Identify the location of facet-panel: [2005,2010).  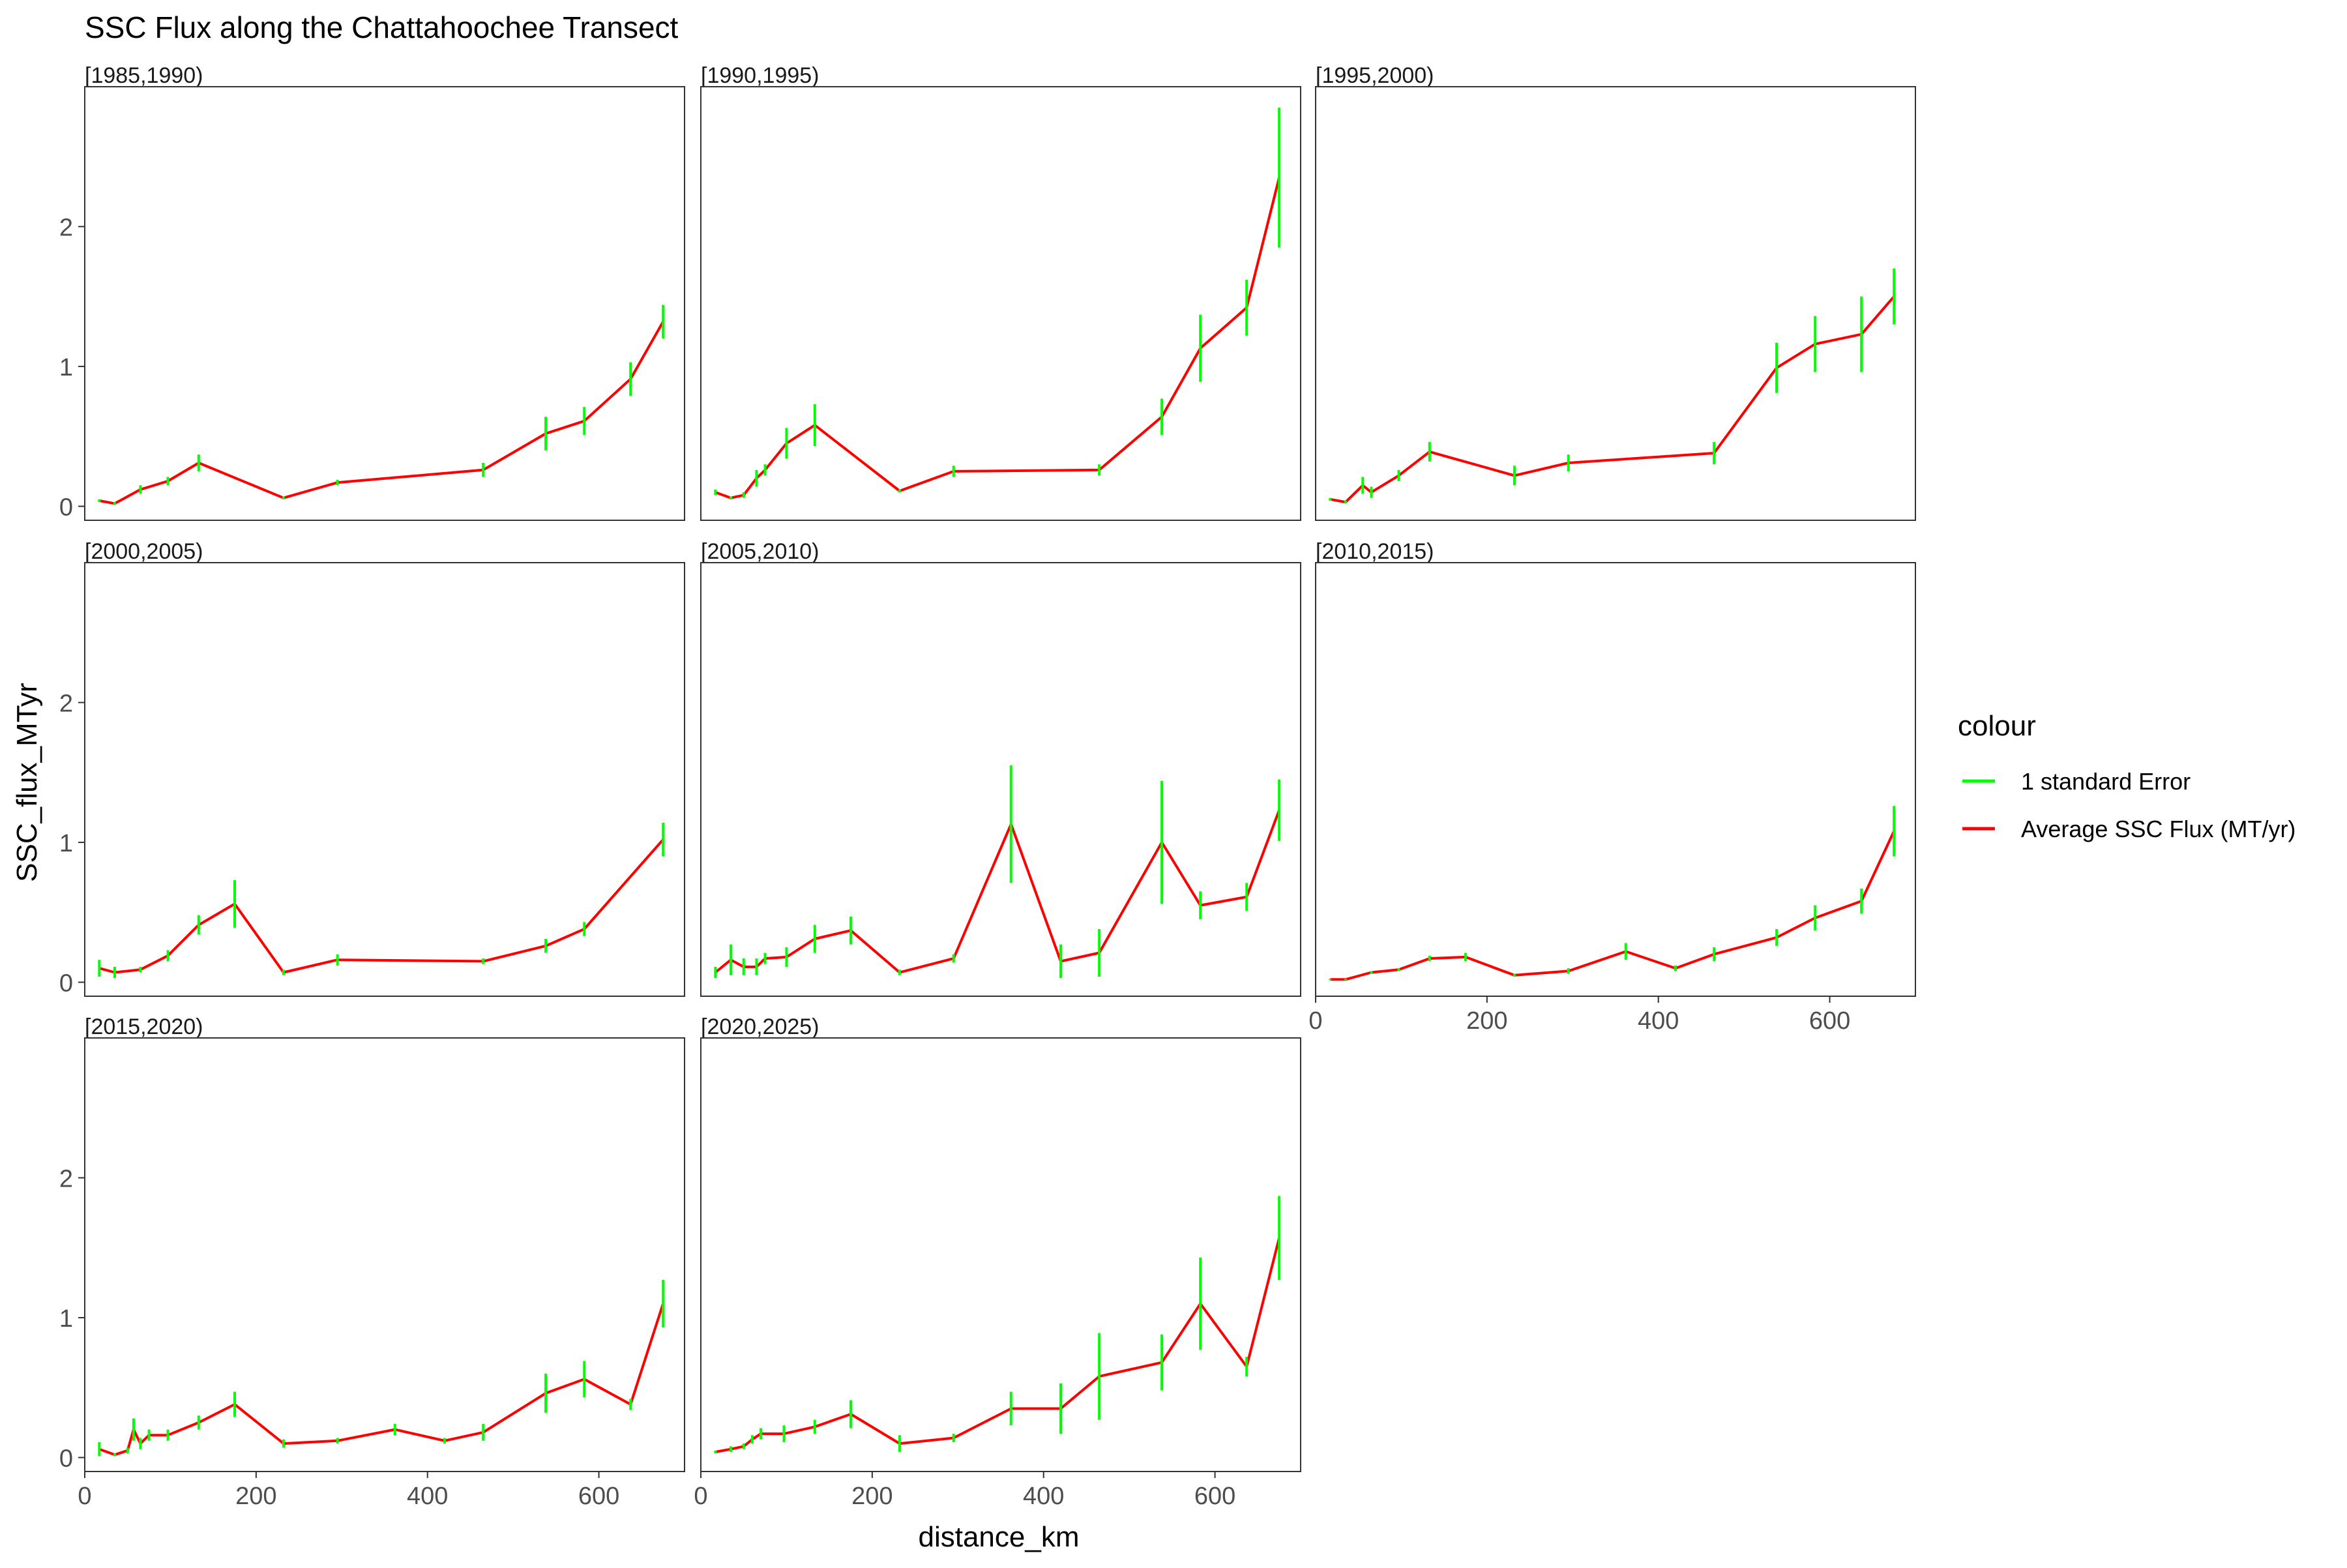
(1000, 768).